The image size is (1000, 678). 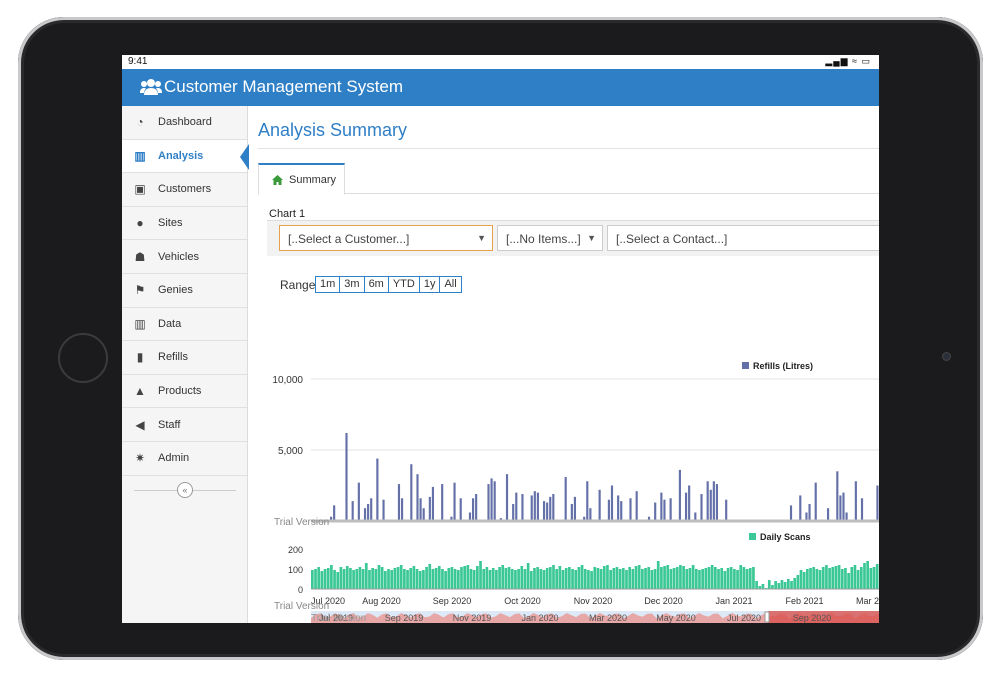 I want to click on range-button-3m: 3m, so click(x=352, y=284).